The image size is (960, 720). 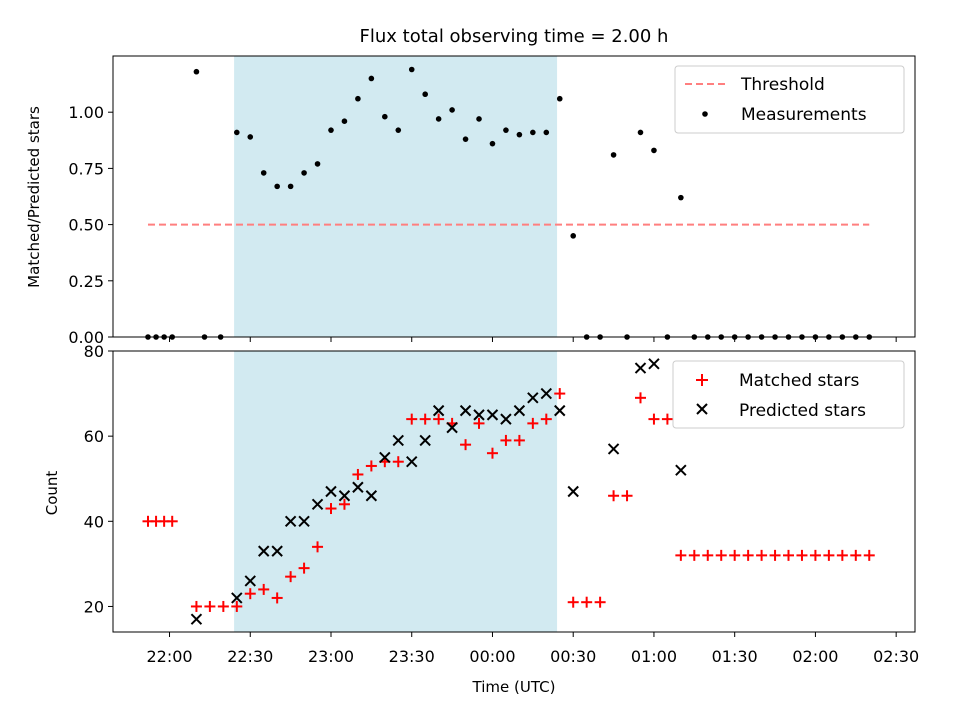 What do you see at coordinates (533, 339) in the screenshot?
I see `ratio-x-ticks` at bounding box center [533, 339].